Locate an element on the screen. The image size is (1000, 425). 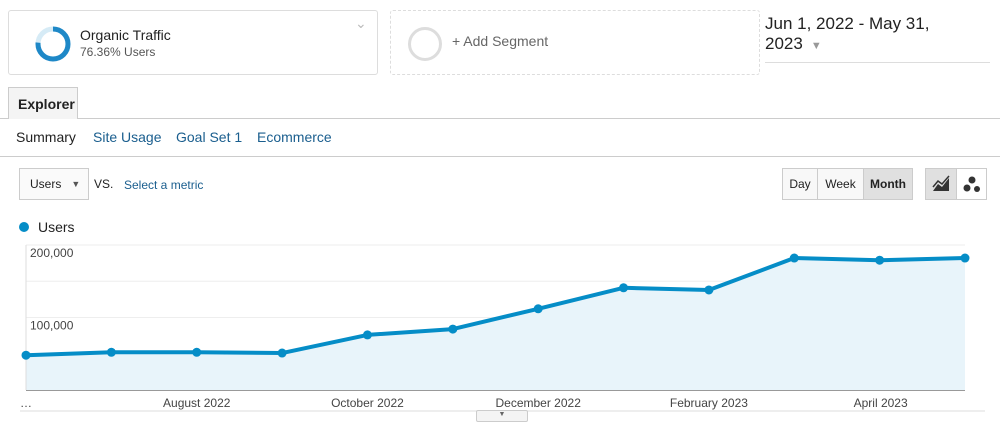
tab-explorer: Explorer is located at coordinates (43, 103).